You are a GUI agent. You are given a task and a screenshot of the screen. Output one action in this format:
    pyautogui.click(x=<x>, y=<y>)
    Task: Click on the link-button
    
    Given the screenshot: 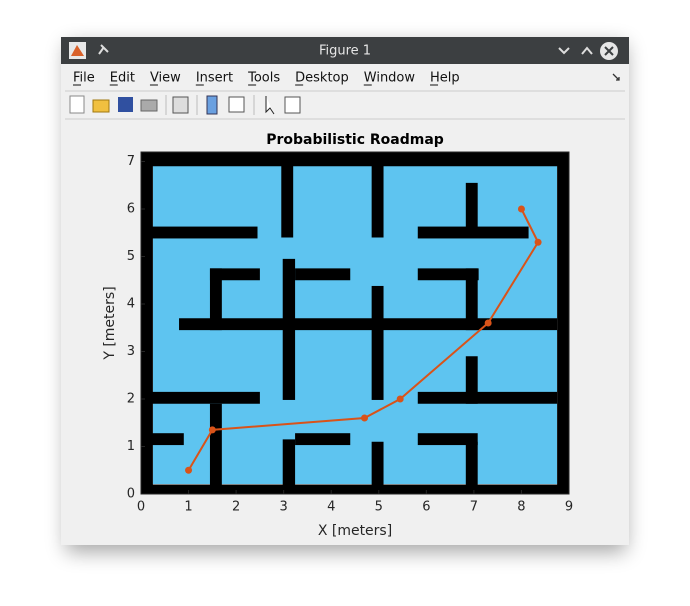 What is the action you would take?
    pyautogui.click(x=180, y=105)
    